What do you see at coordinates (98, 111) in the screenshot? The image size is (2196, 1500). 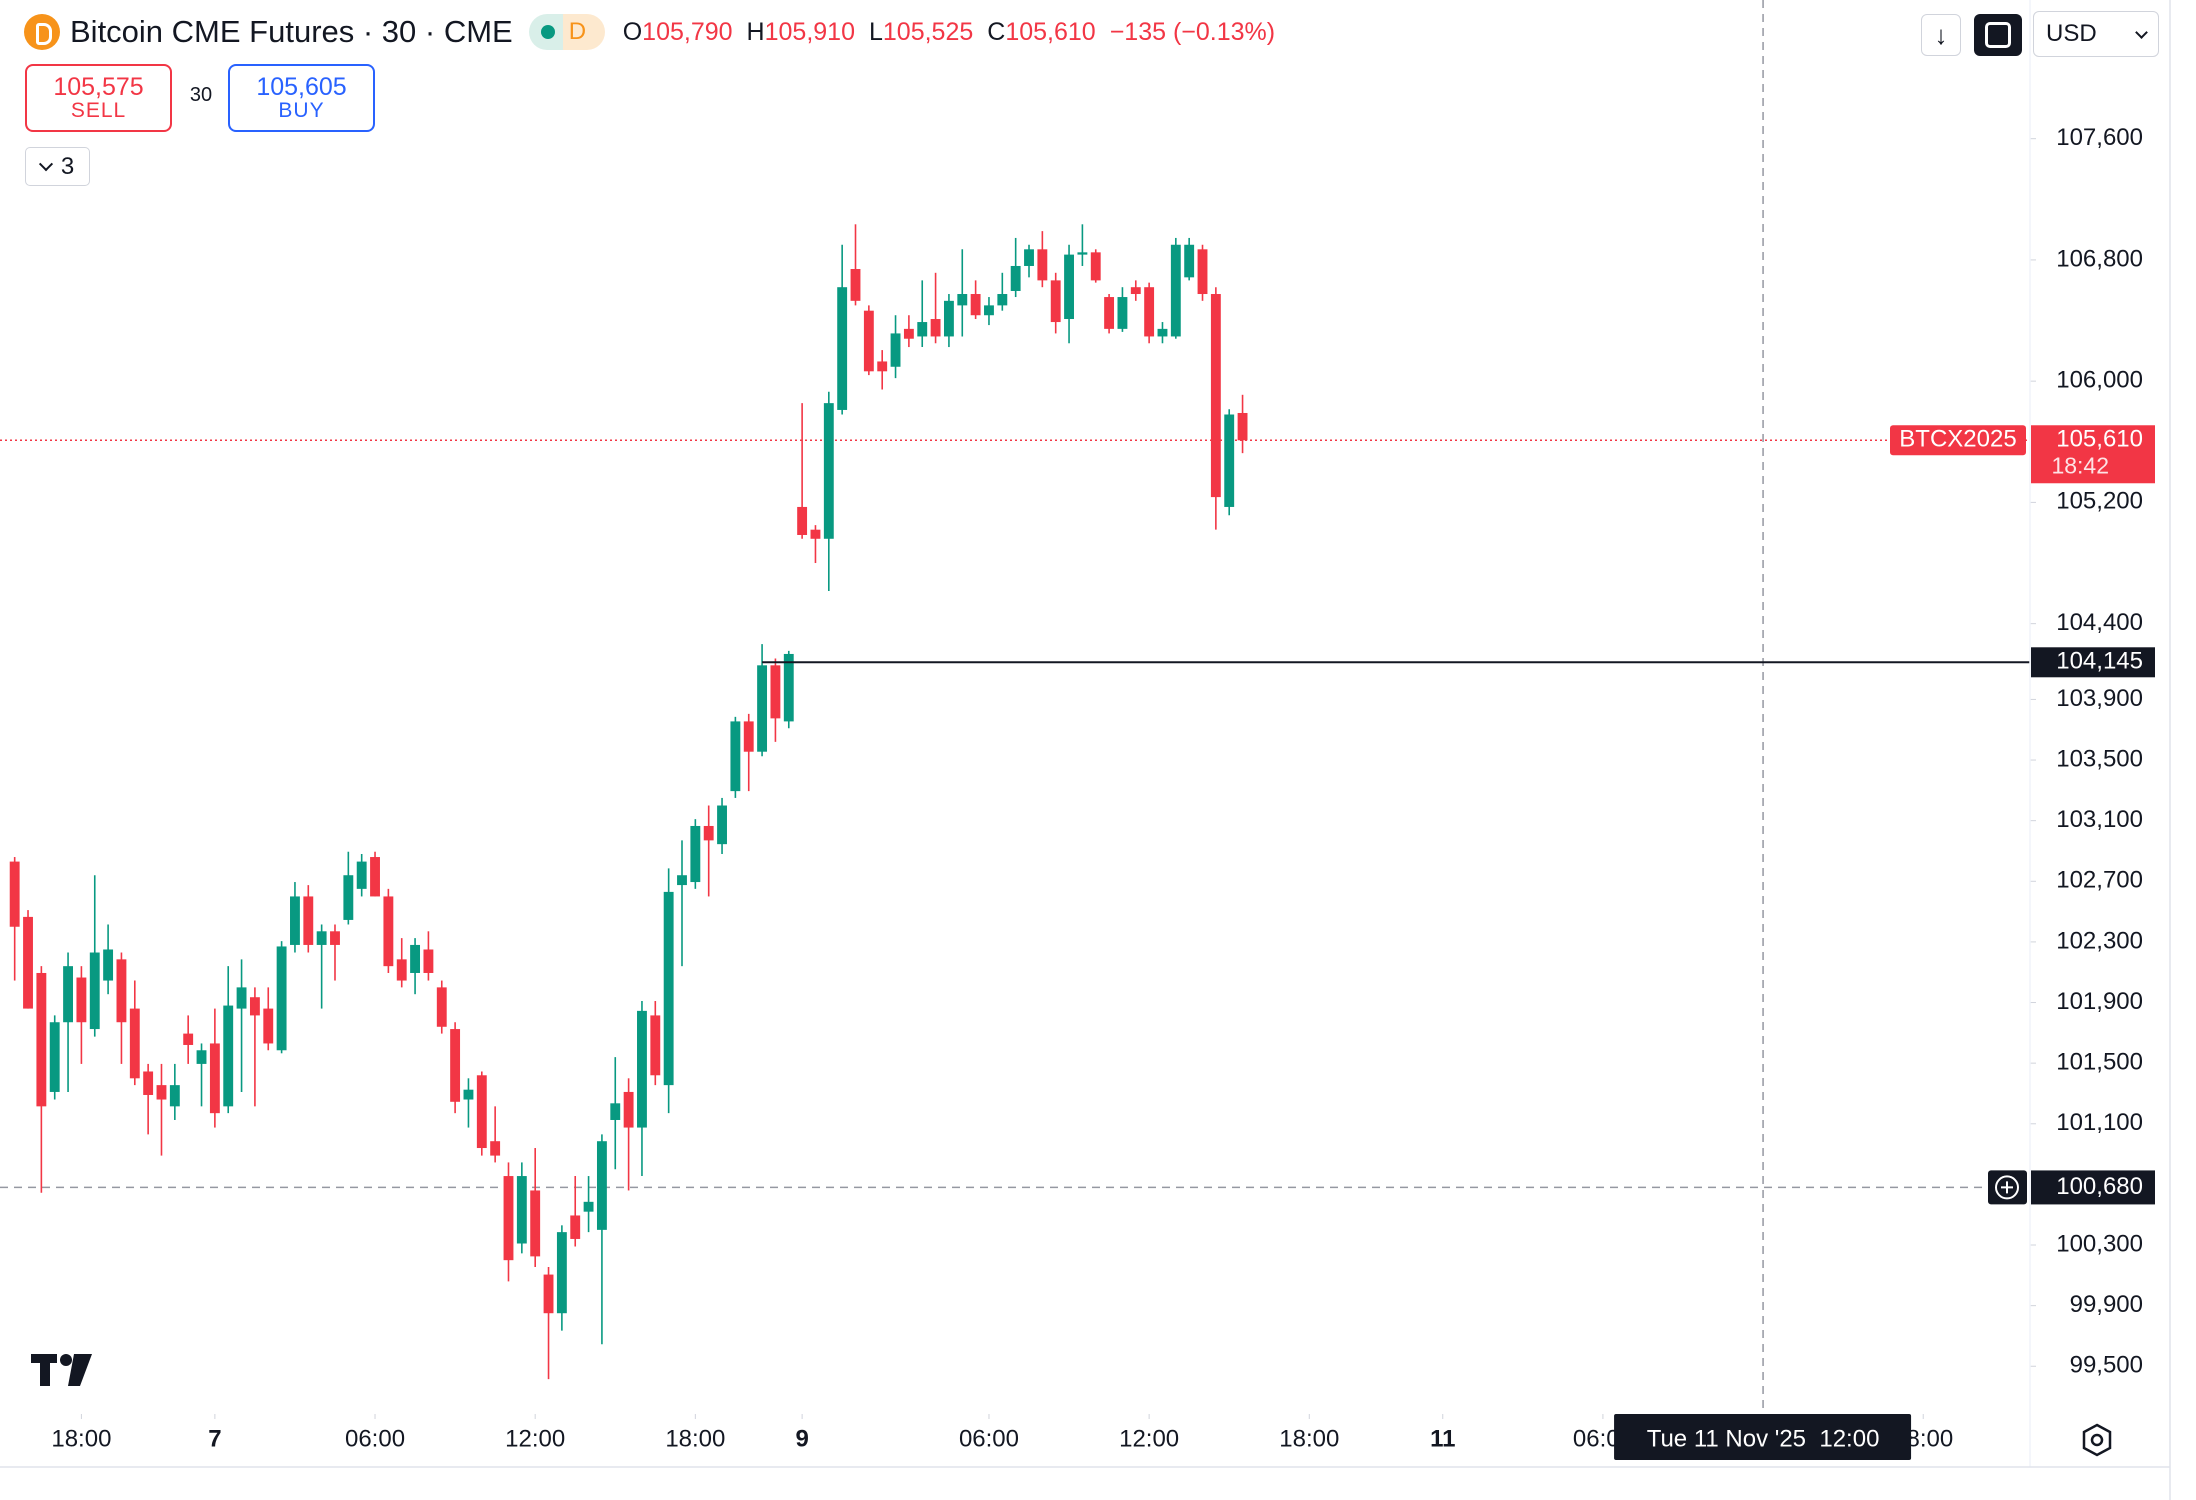 I see `sell-label: SELL` at bounding box center [98, 111].